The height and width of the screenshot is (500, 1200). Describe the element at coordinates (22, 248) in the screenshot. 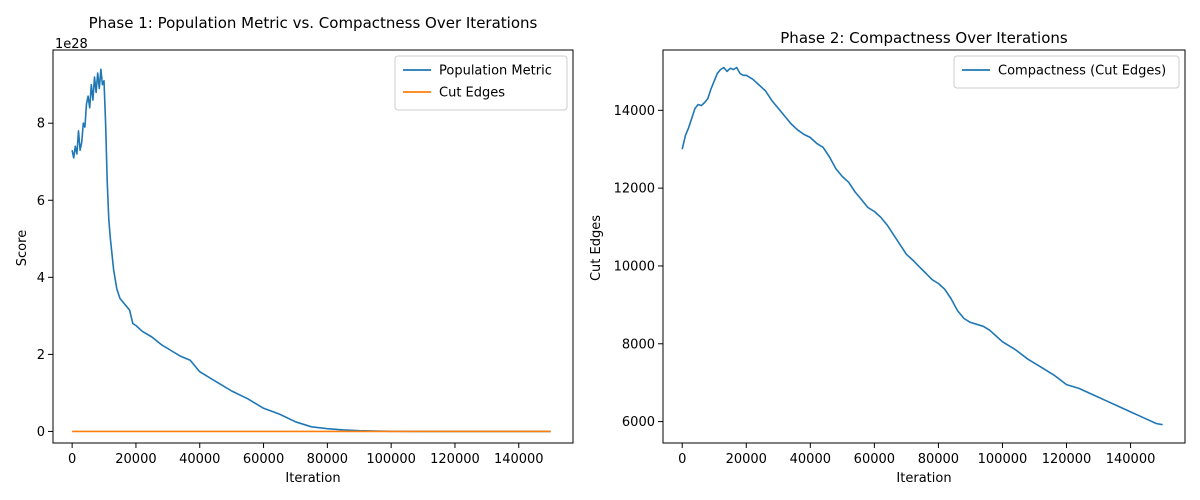

I see `y-axis-title: Score` at that location.